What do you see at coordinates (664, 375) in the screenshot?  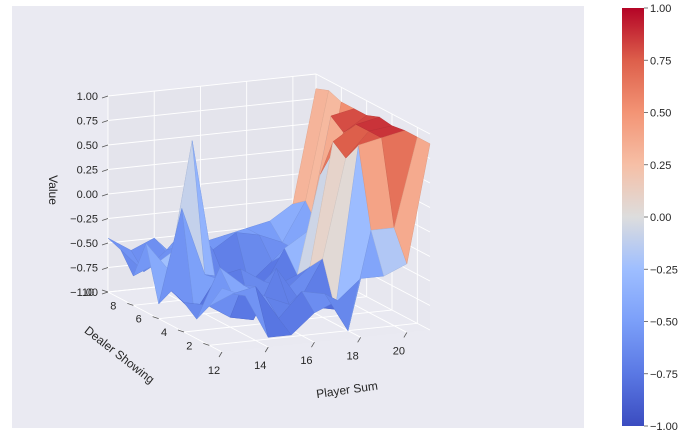 I see `colorbar-tick-label: −0.75` at bounding box center [664, 375].